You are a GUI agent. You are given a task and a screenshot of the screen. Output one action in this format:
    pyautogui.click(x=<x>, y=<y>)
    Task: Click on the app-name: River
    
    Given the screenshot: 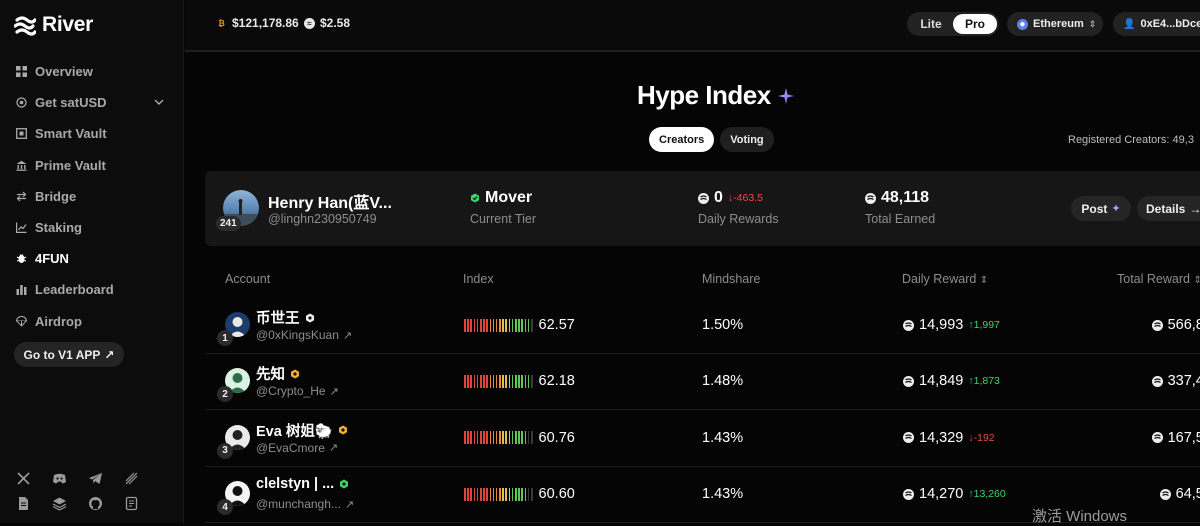 What is the action you would take?
    pyautogui.click(x=68, y=24)
    